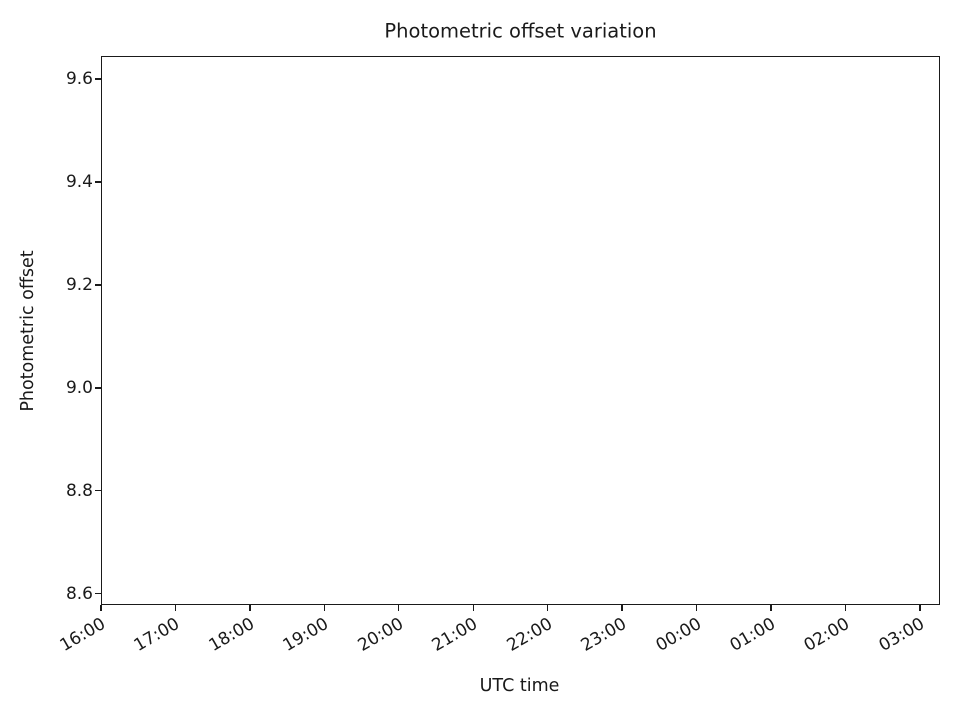  What do you see at coordinates (79, 387) in the screenshot?
I see `y-tick-label: 9.0` at bounding box center [79, 387].